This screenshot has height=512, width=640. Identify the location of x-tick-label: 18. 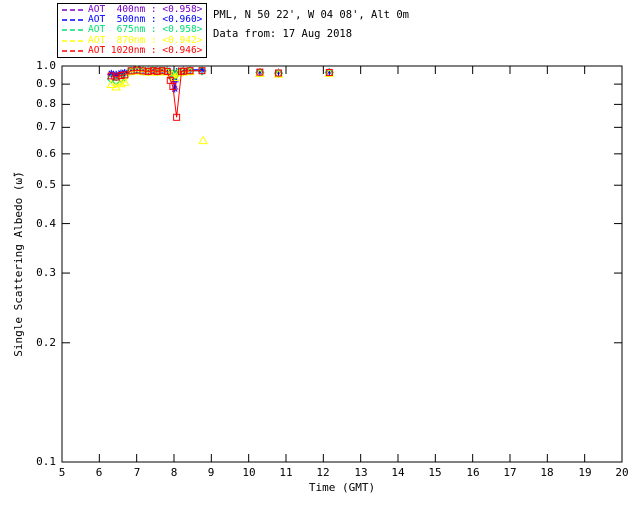
(547, 472).